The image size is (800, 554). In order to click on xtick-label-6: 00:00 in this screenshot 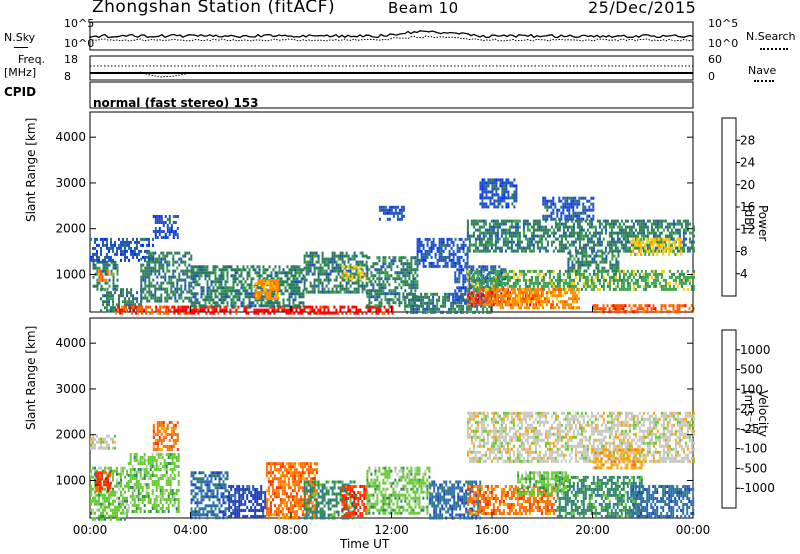, I will do `click(693, 530)`.